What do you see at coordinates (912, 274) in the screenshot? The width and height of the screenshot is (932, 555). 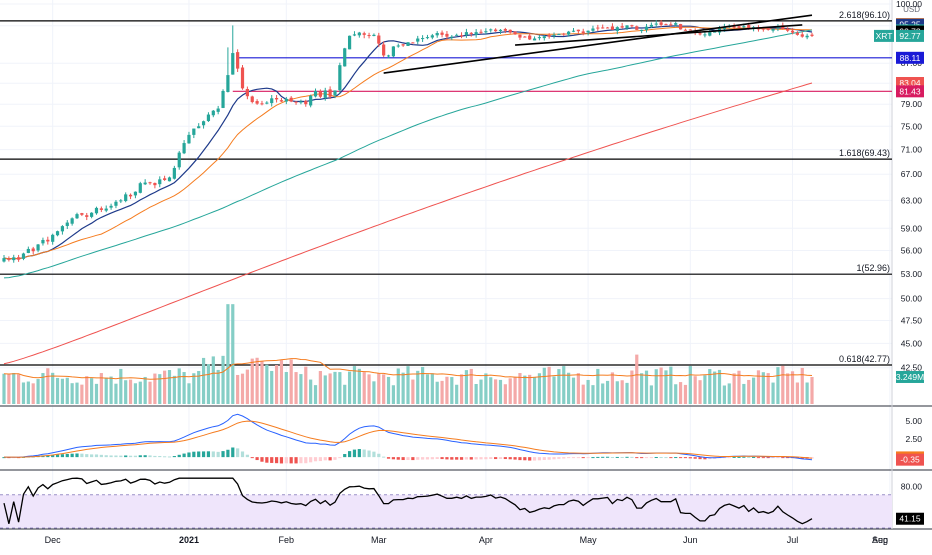 I see `price-tick-11: 53.00` at bounding box center [912, 274].